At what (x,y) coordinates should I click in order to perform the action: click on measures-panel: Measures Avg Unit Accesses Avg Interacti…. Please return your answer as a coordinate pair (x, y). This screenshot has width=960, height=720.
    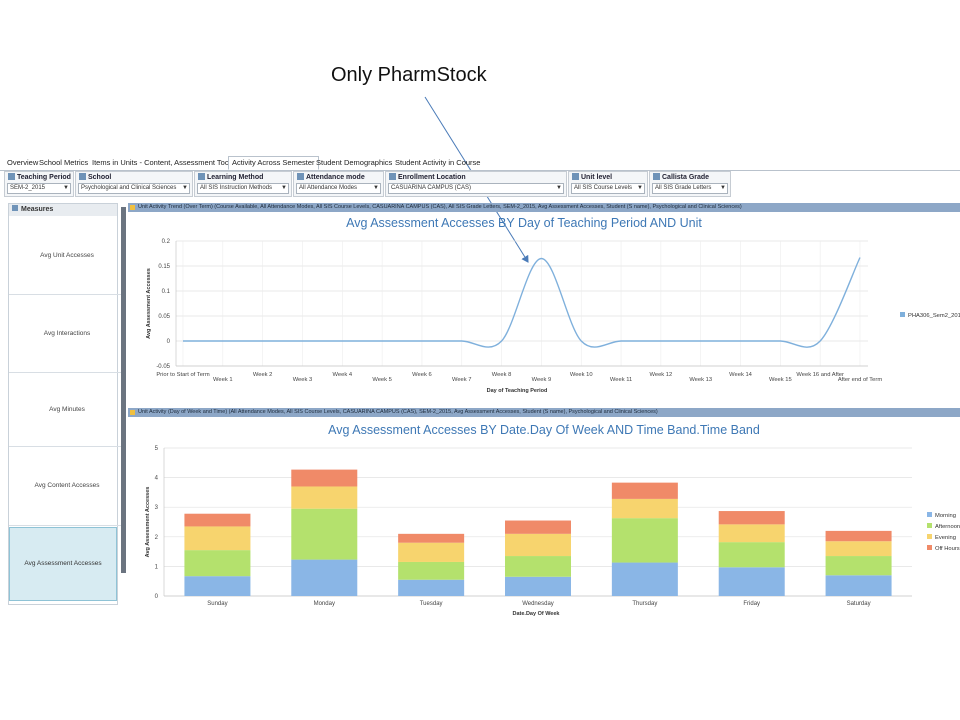
    Looking at the image, I should click on (66, 404).